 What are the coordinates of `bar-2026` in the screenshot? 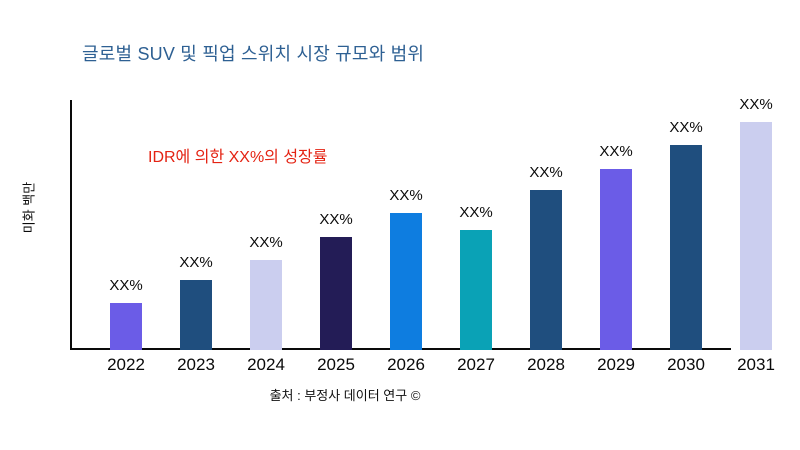 It's located at (406, 281).